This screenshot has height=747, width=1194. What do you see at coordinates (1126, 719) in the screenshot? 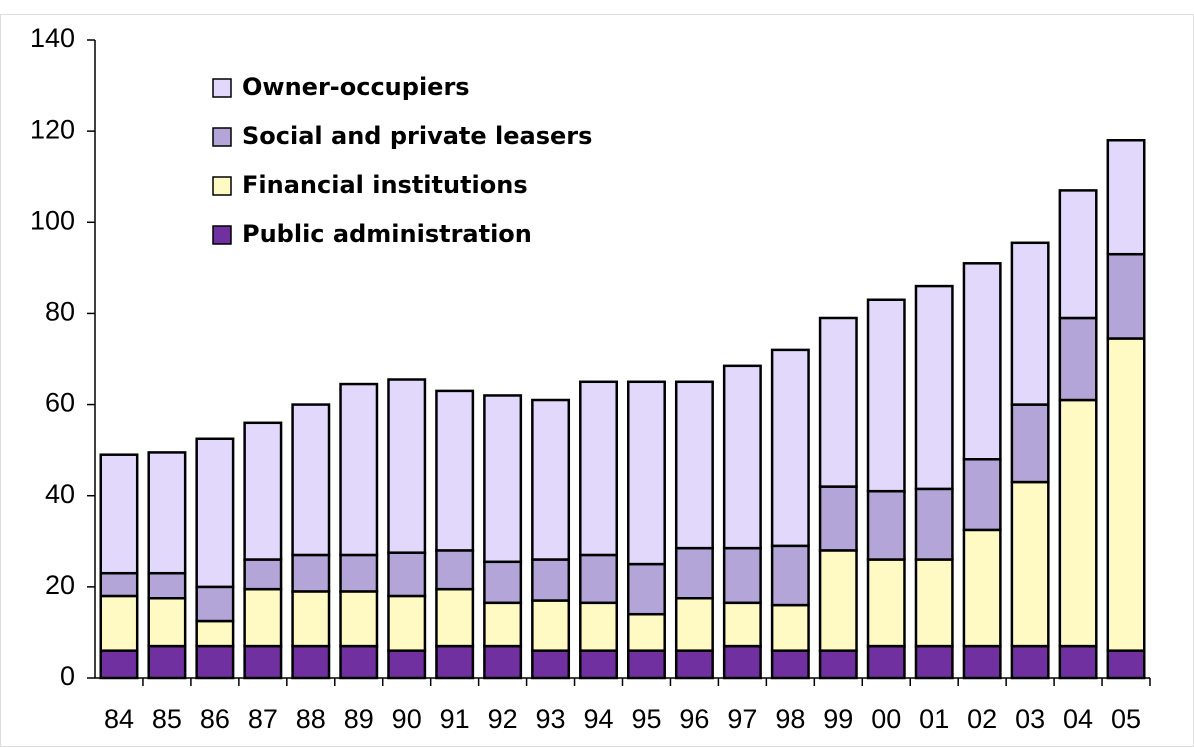
I see `x-tick-label: 05` at bounding box center [1126, 719].